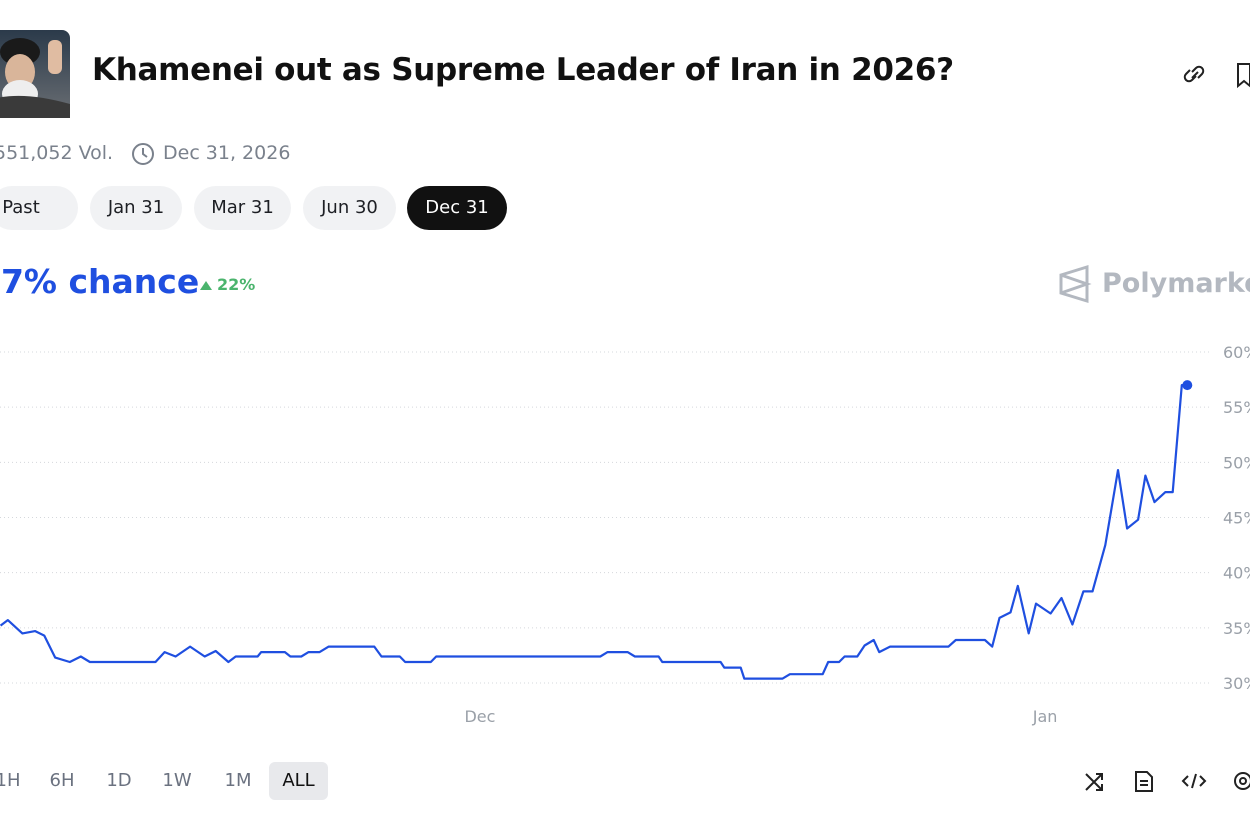 This screenshot has width=1250, height=833. Describe the element at coordinates (1243, 76) in the screenshot. I see `bookmark-icon` at that location.